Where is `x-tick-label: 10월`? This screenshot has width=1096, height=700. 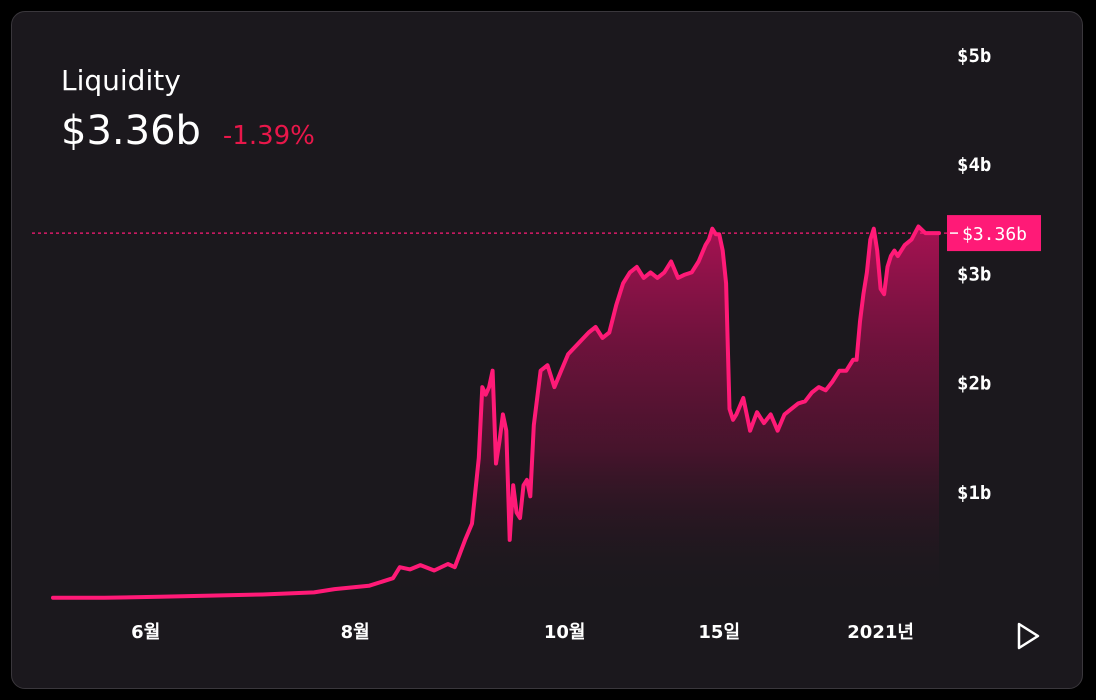 x-tick-label: 10월 is located at coordinates (565, 632).